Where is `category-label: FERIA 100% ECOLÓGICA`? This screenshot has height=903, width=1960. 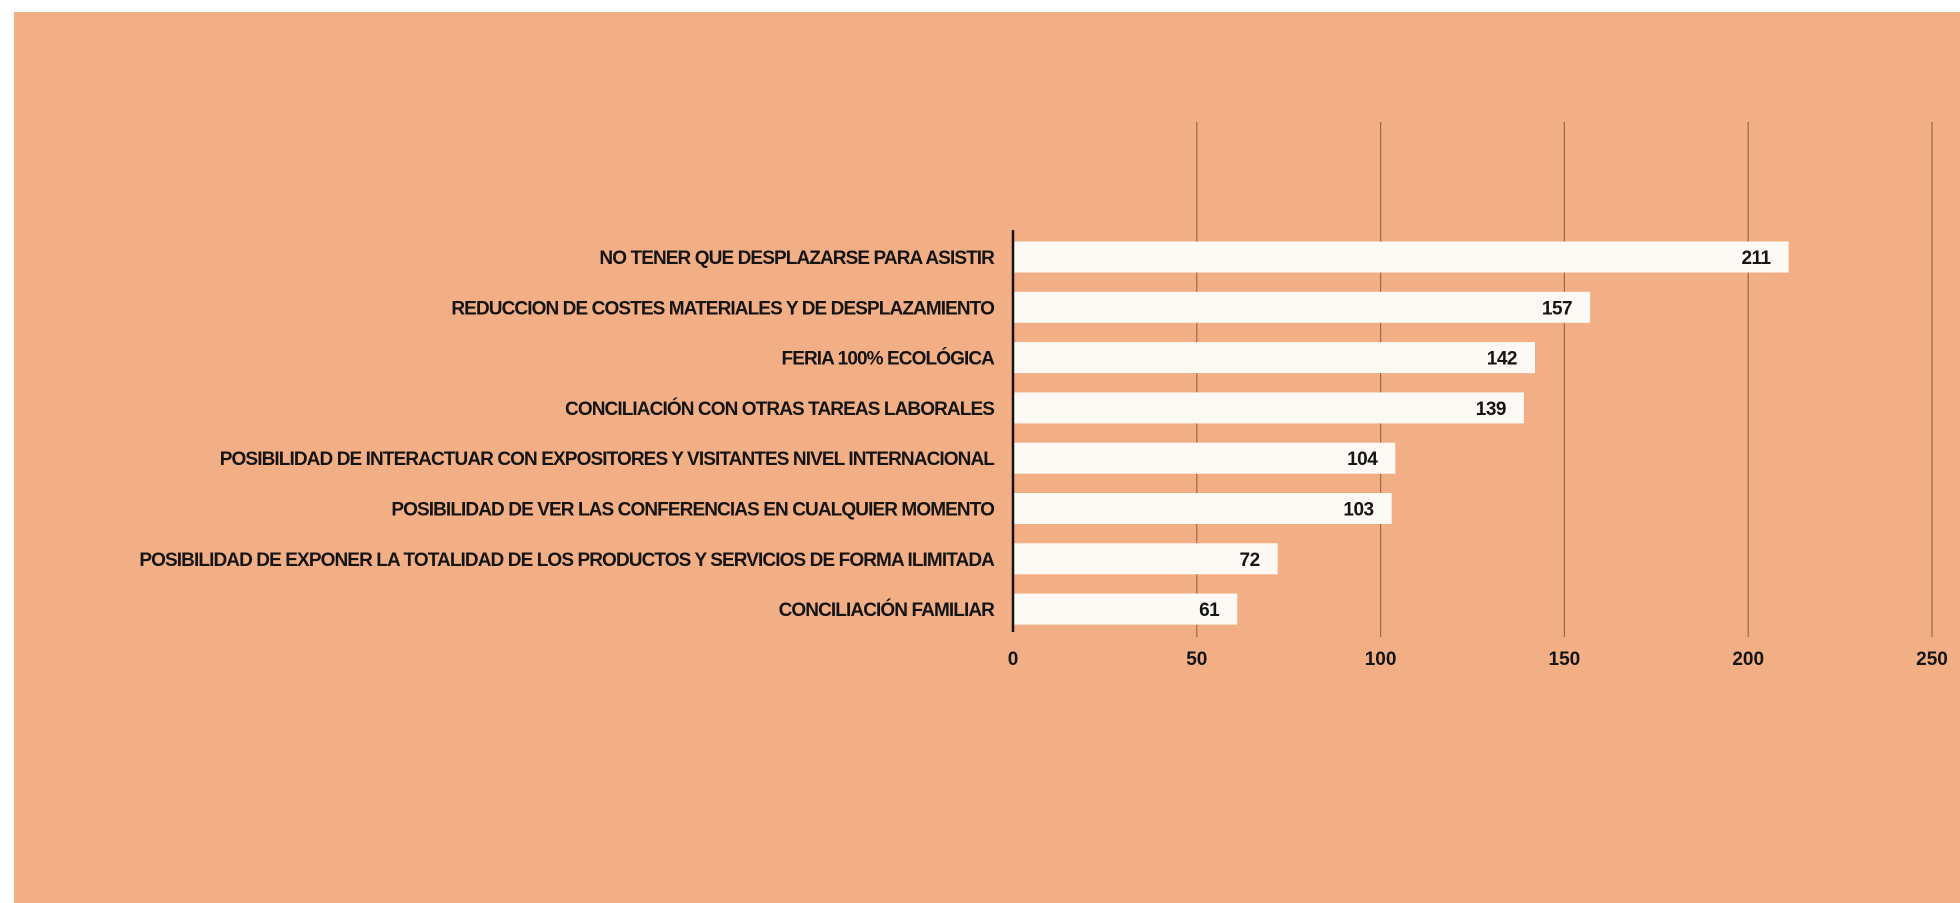
category-label: FERIA 100% ECOLÓGICA is located at coordinates (888, 359).